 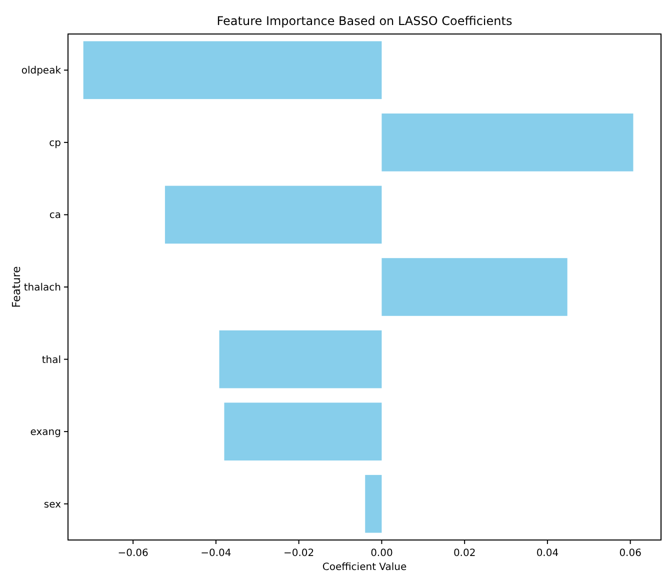 What do you see at coordinates (51, 360) in the screenshot?
I see `y-tick-label: thal` at bounding box center [51, 360].